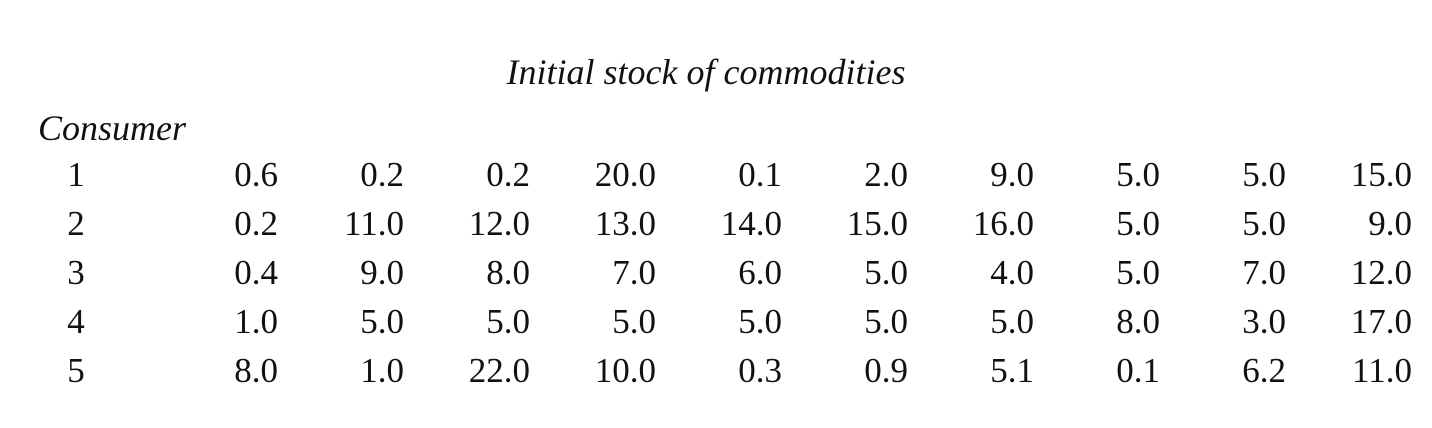 Image resolution: width=1432 pixels, height=428 pixels. What do you see at coordinates (625, 223) in the screenshot?
I see `table-cell: 13.0` at bounding box center [625, 223].